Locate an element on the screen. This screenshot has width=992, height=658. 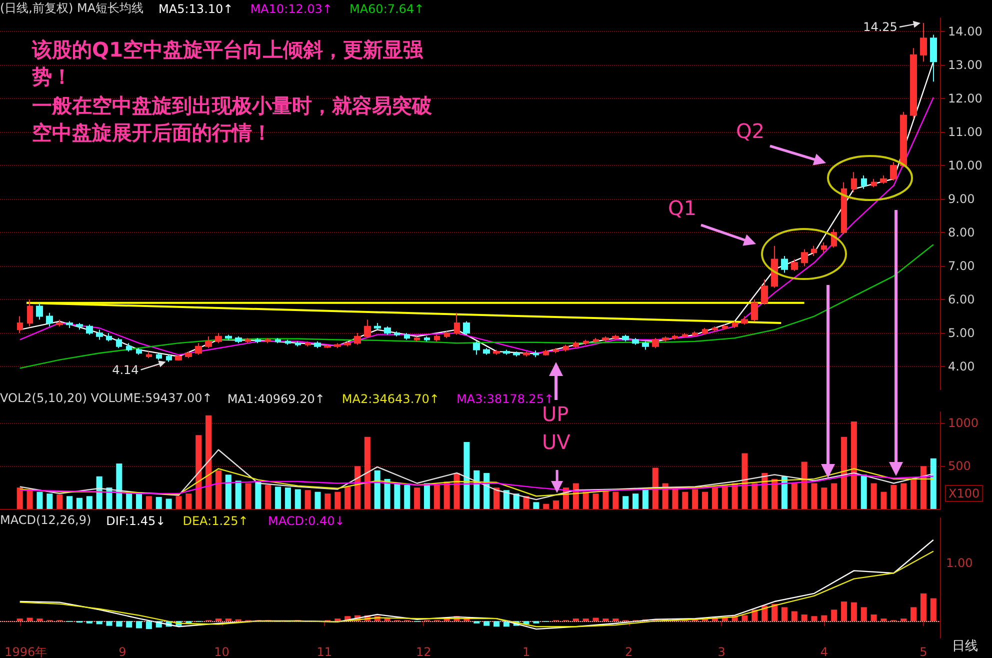
y-tick-label: 10.00 is located at coordinates (965, 165).